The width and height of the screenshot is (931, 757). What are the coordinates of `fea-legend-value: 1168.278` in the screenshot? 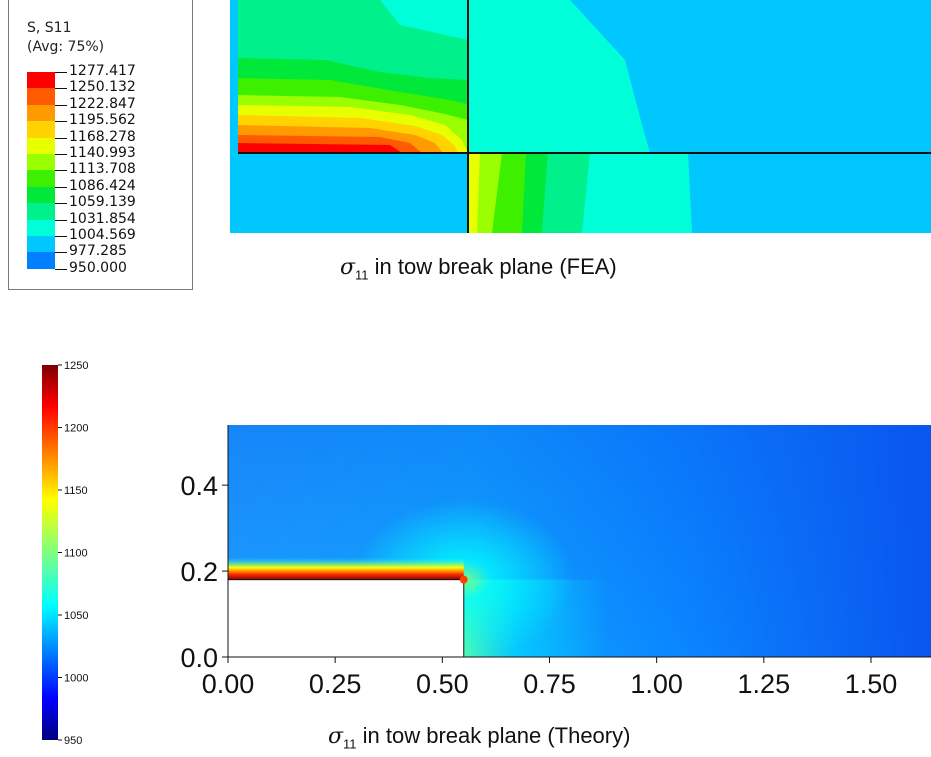 It's located at (102, 136).